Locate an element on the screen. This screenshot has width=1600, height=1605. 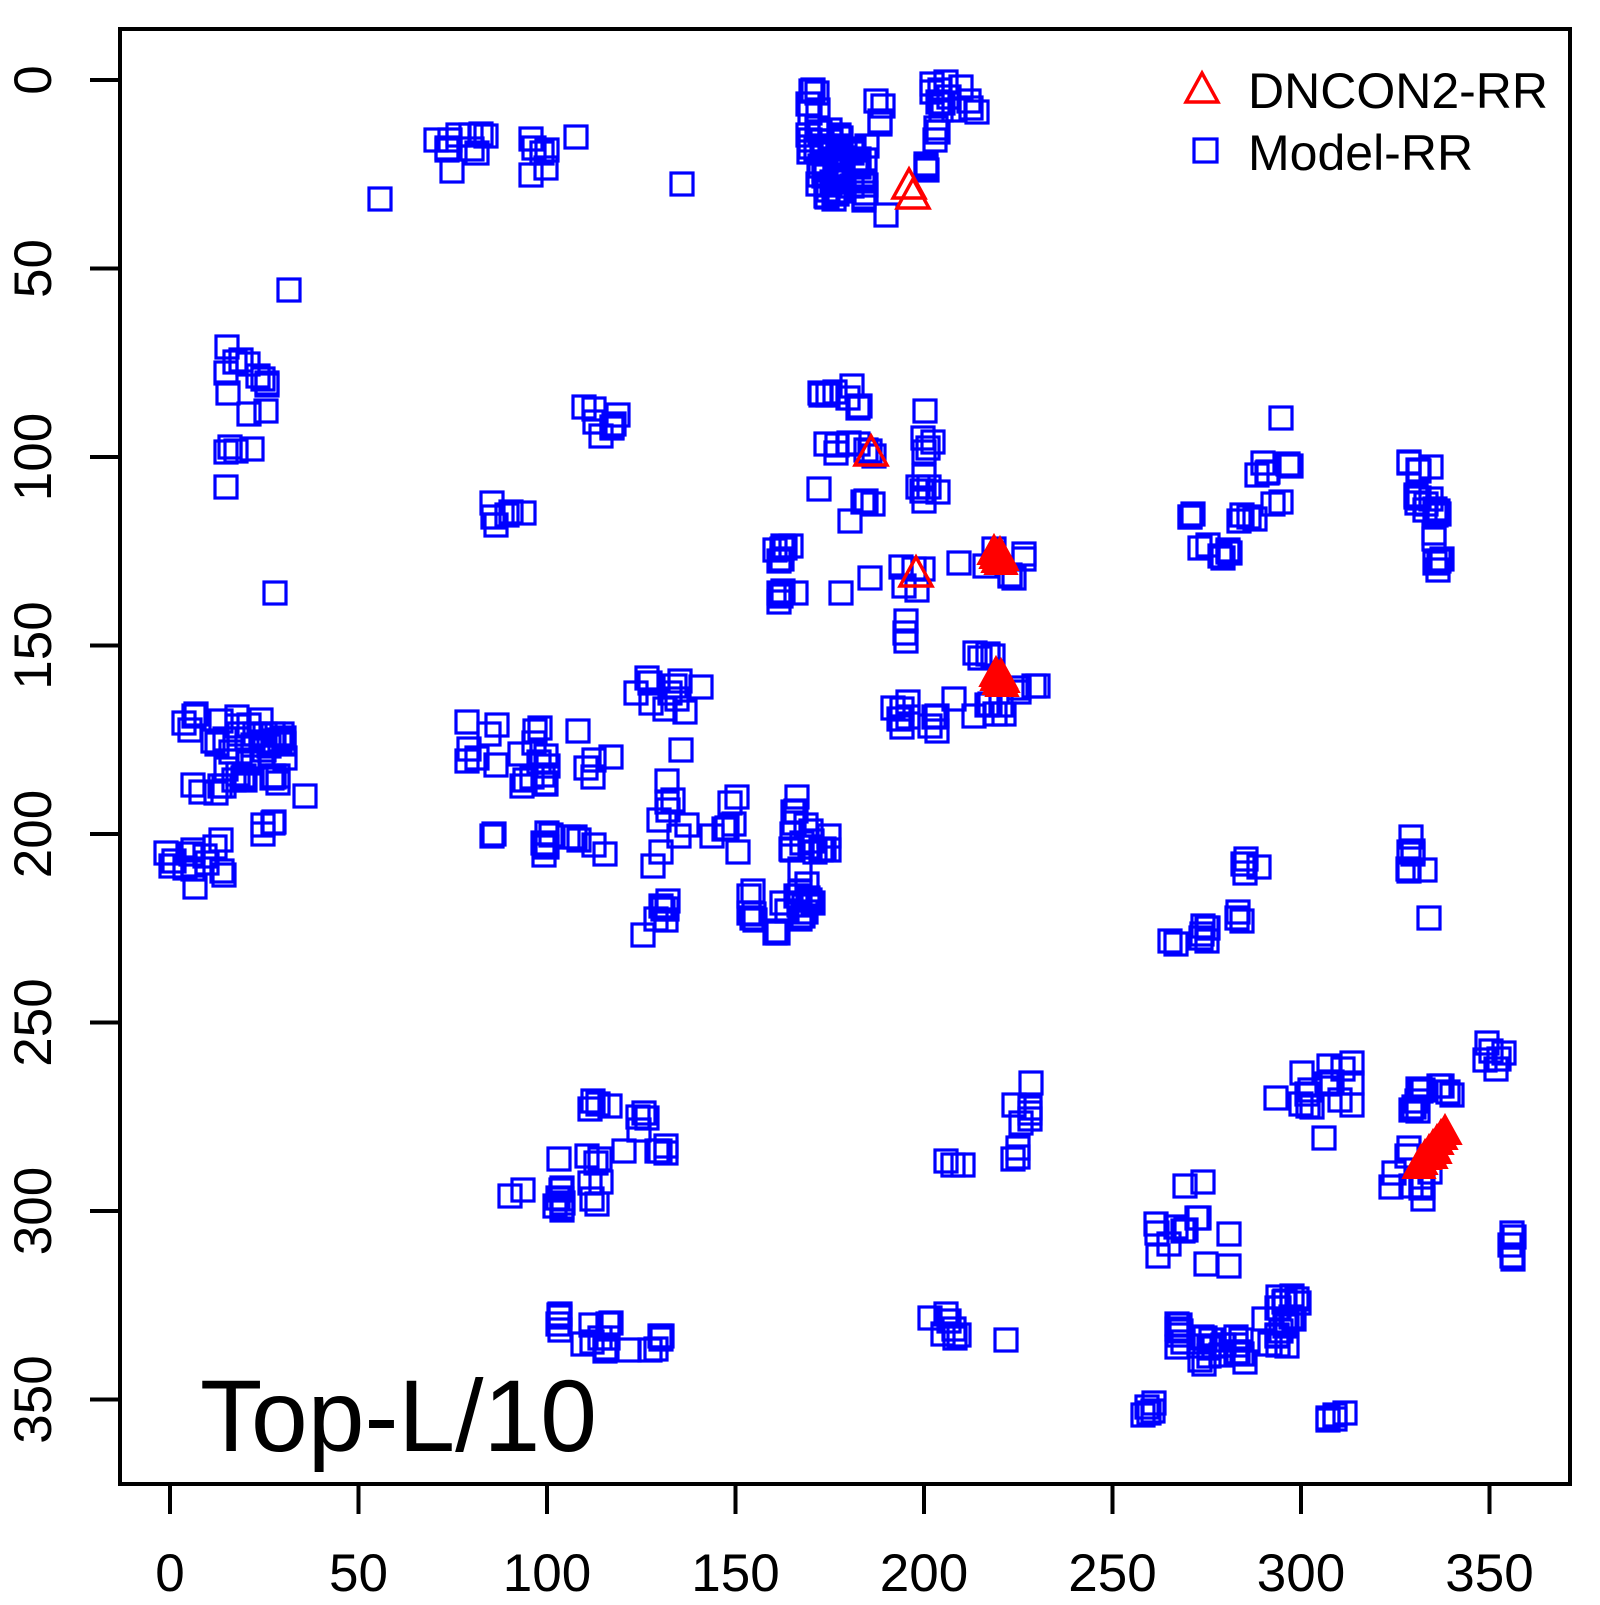
svg-text: Model-RR is located at coordinates (1360, 153).